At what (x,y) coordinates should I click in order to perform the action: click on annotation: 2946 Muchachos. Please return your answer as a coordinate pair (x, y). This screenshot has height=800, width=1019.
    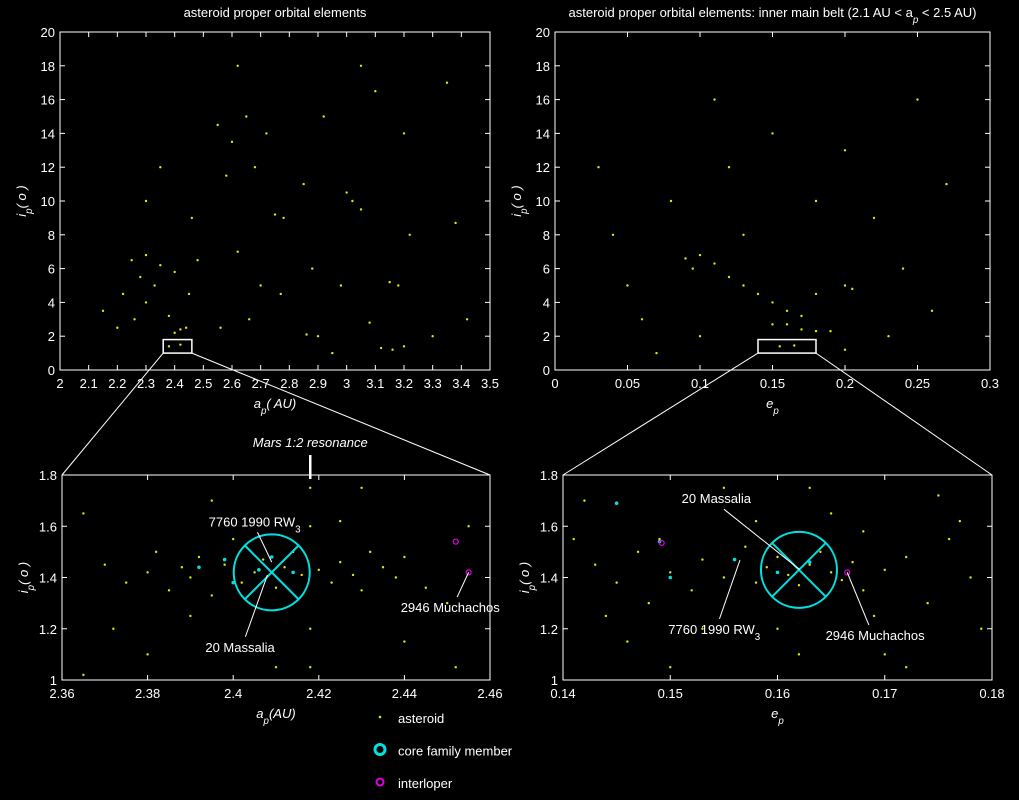
    Looking at the image, I should click on (876, 635).